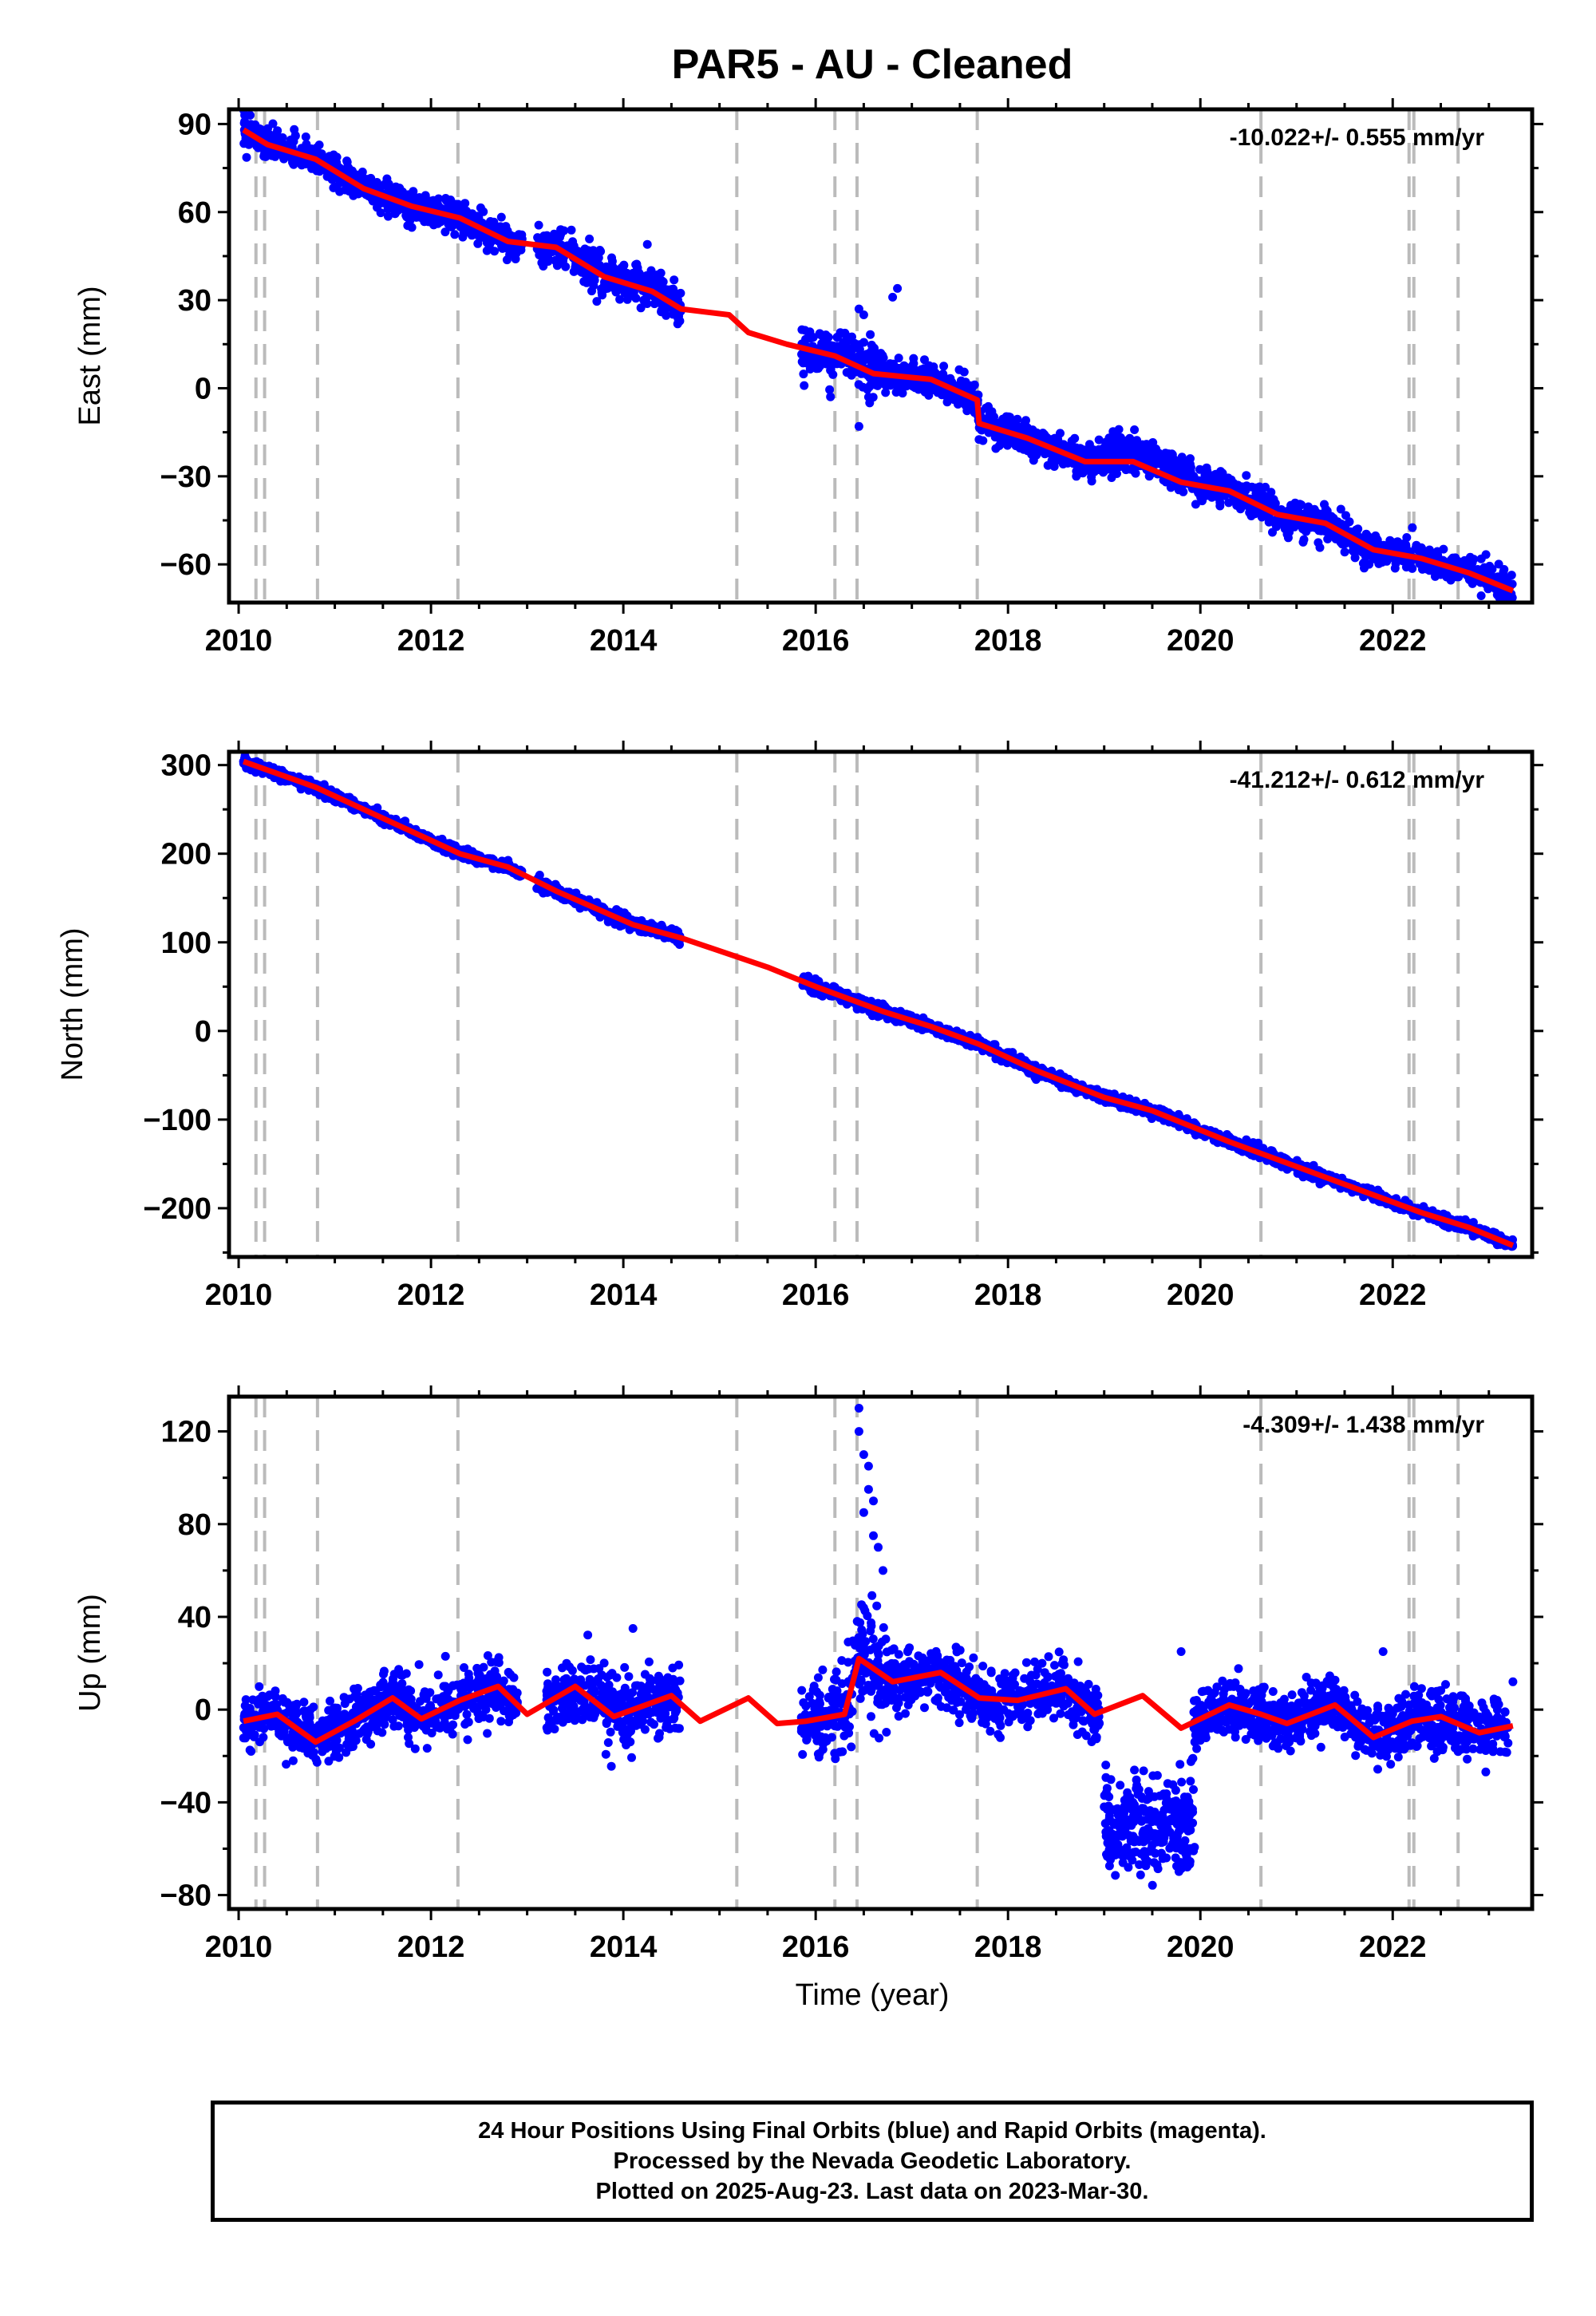 This screenshot has width=1596, height=2316. Describe the element at coordinates (431, 641) in the screenshot. I see `x-tick-label: 2012` at that location.